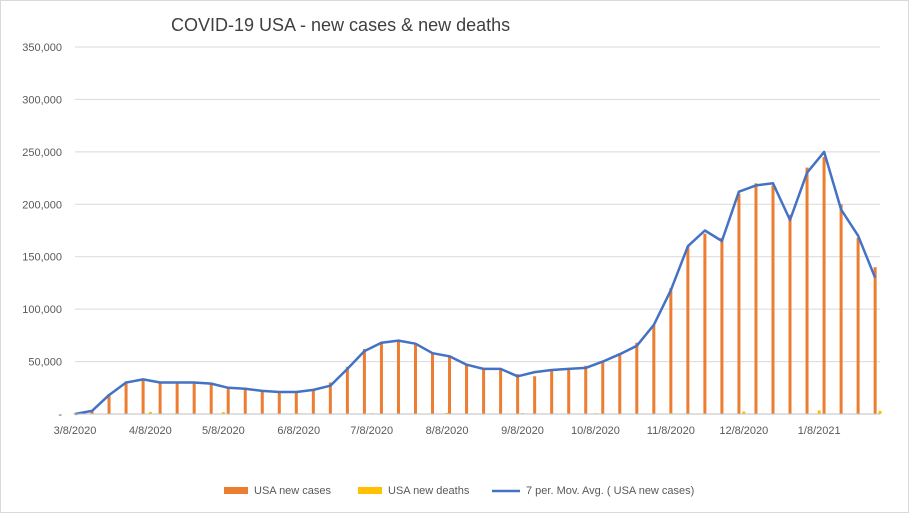  What do you see at coordinates (671, 431) in the screenshot?
I see `x-tick-label: 11/8/2020` at bounding box center [671, 431].